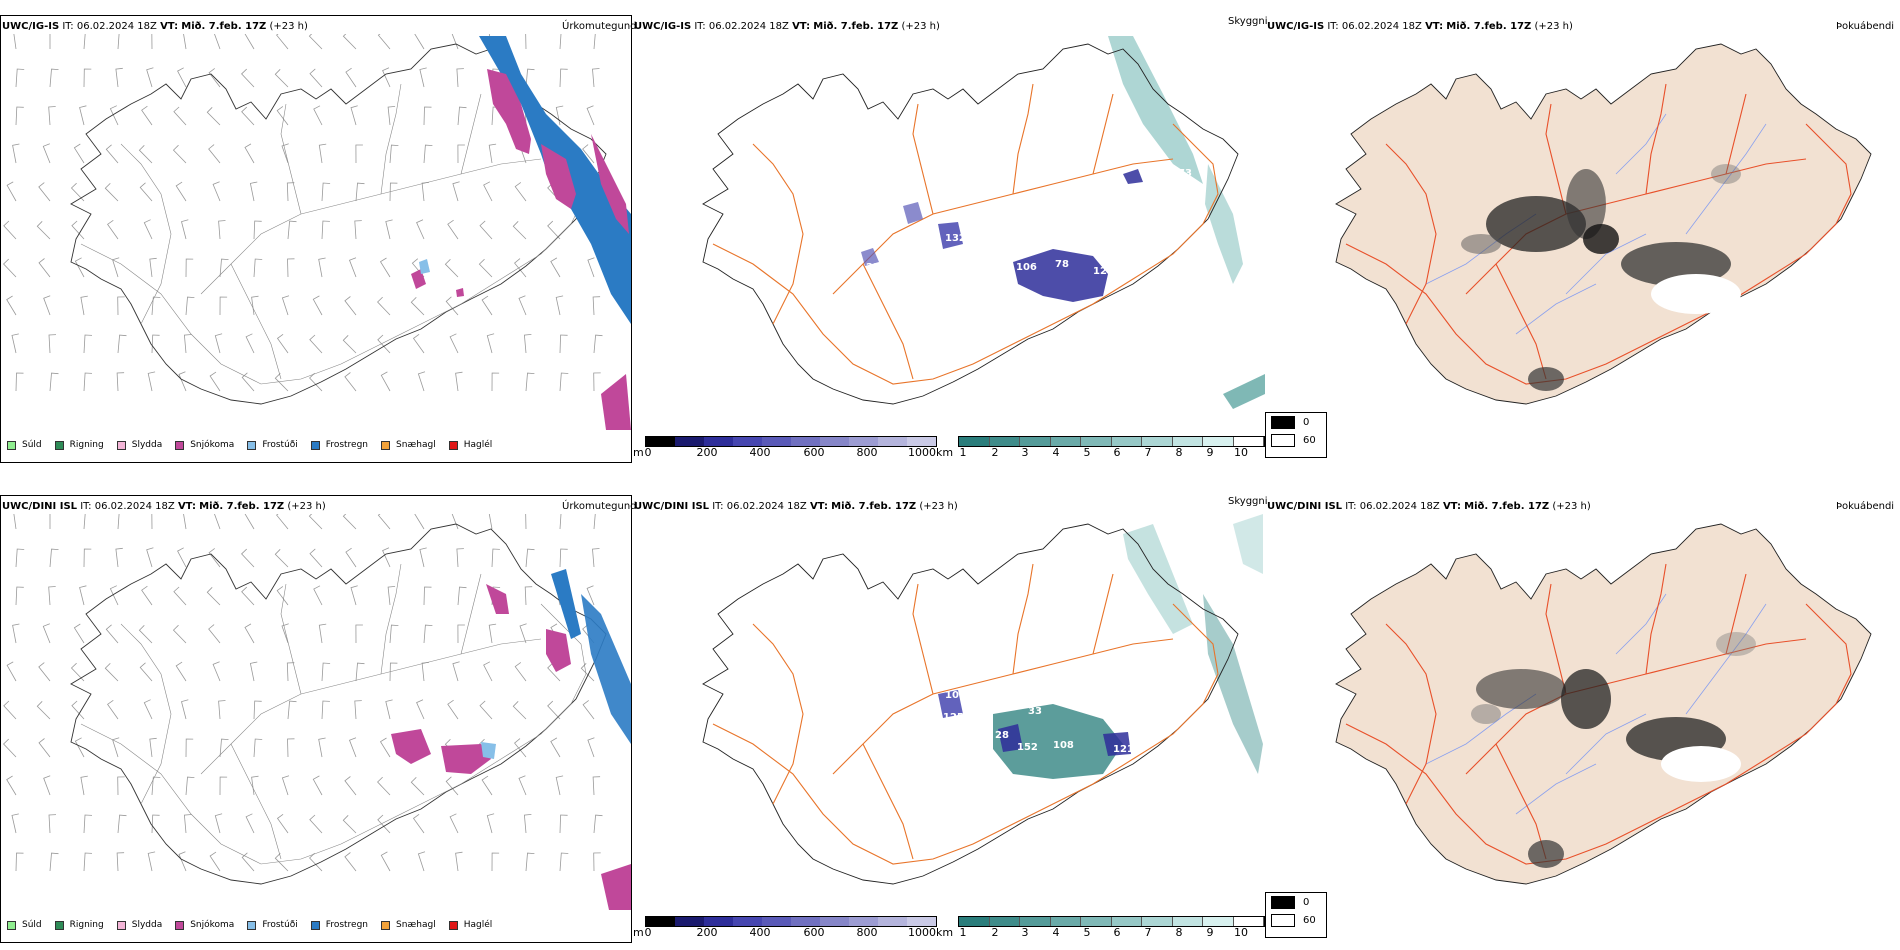 The image size is (1900, 950). I want to click on height-tick: 0, so click(648, 452).